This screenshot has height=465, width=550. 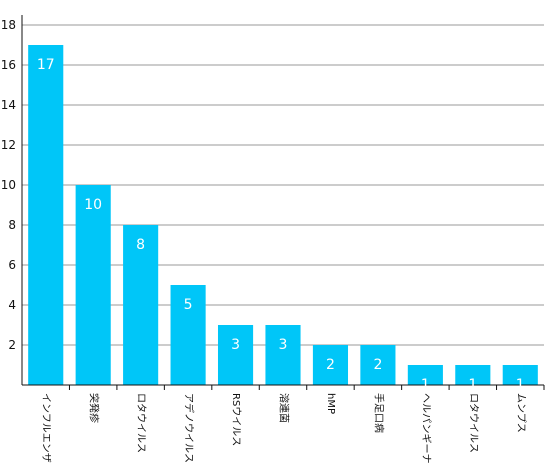 What do you see at coordinates (46, 65) in the screenshot?
I see `data-label: 17` at bounding box center [46, 65].